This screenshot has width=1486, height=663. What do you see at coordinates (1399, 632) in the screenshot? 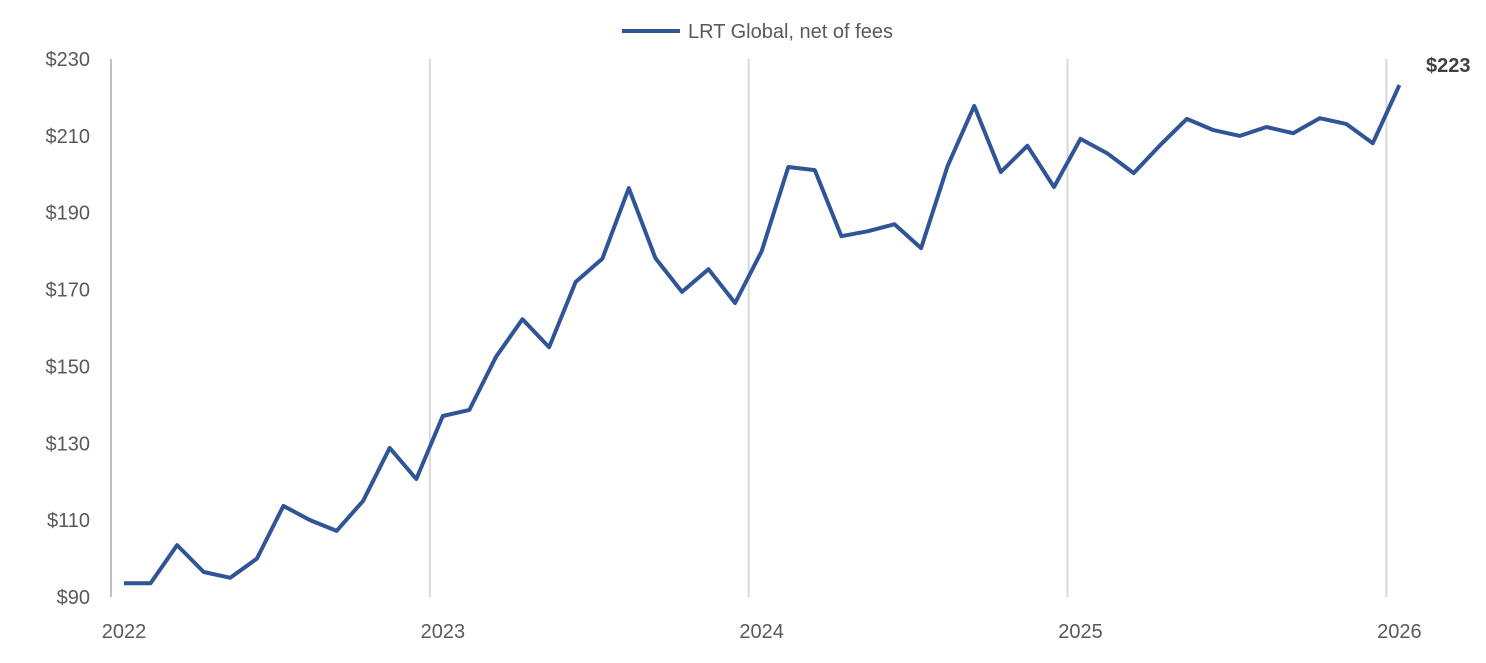
I see `x-tick-label: 2026` at bounding box center [1399, 632].